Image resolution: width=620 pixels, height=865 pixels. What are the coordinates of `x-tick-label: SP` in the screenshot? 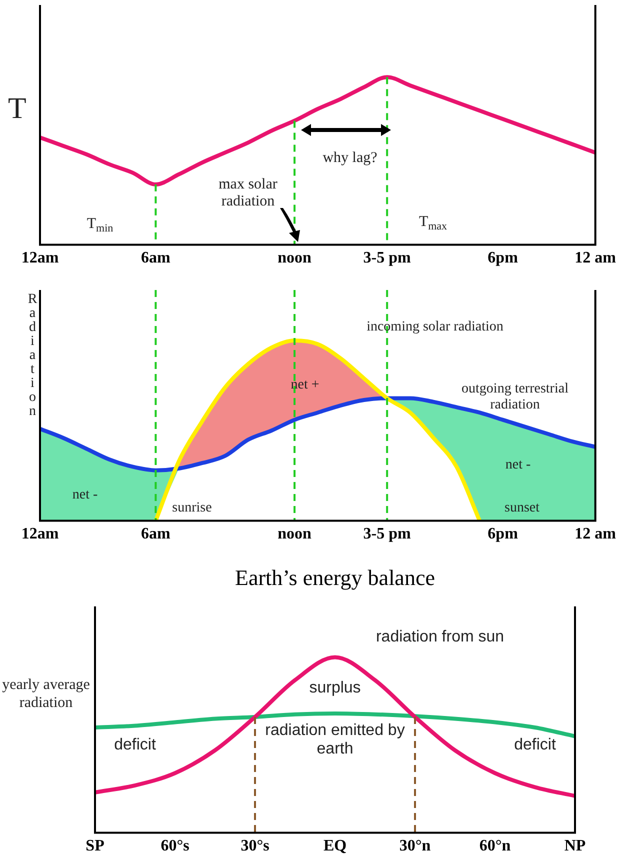 It's located at (95, 846).